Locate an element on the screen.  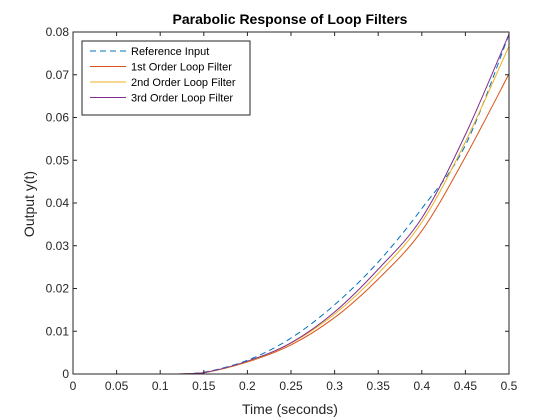
x-tick-label: 0.1 is located at coordinates (160, 386).